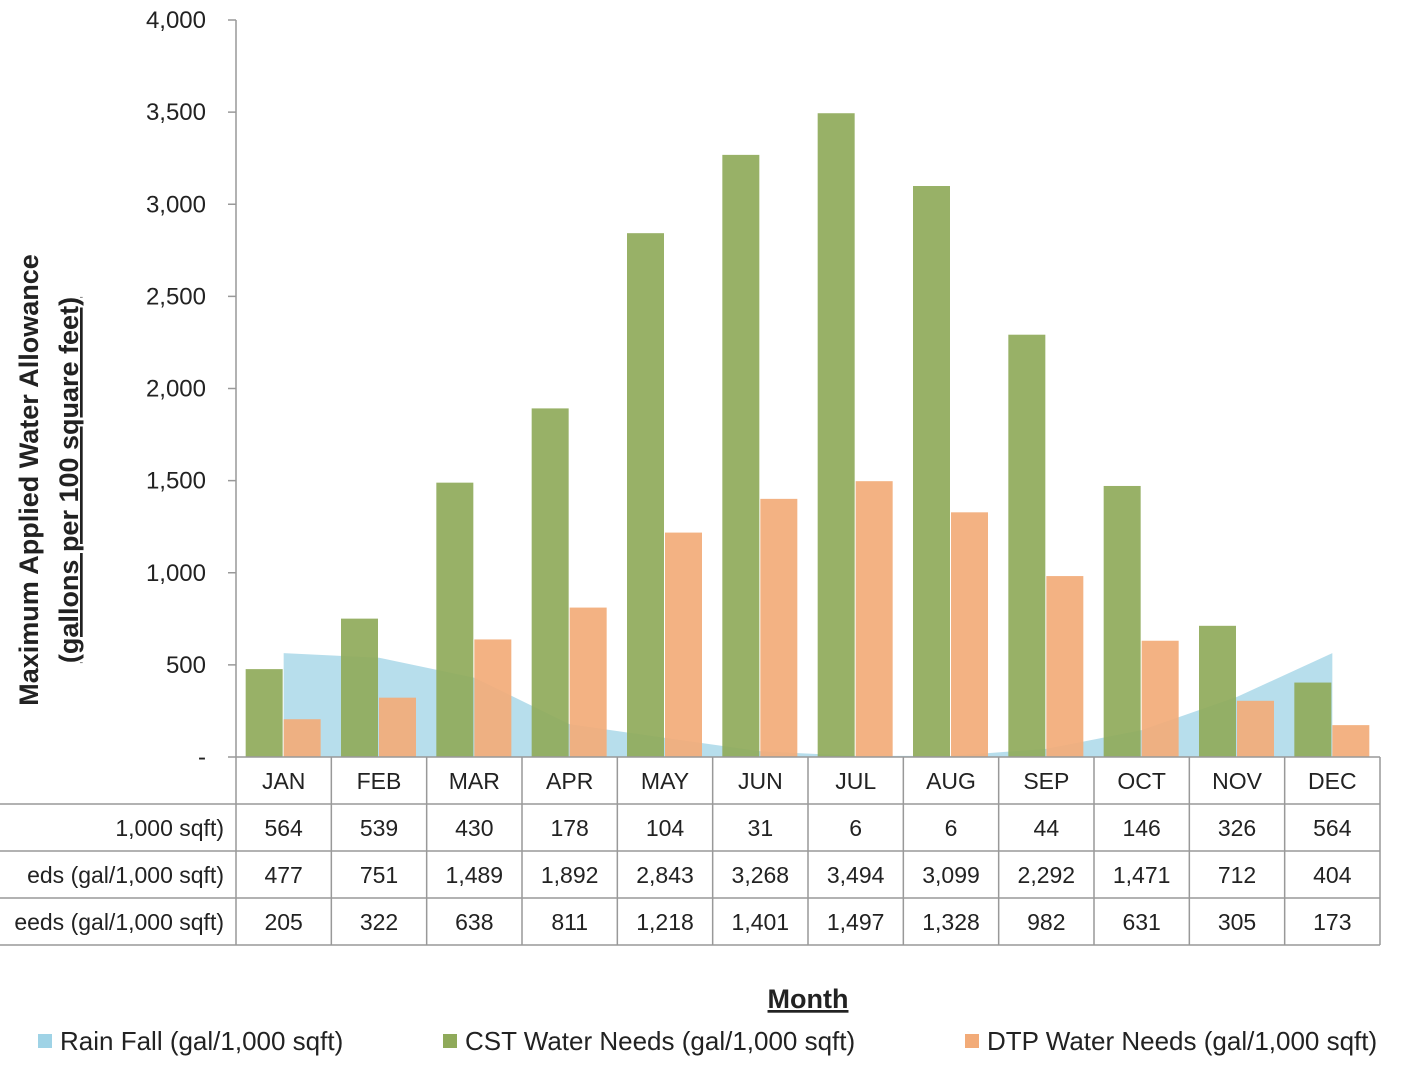  I want to click on category-label: SEP, so click(1046, 781).